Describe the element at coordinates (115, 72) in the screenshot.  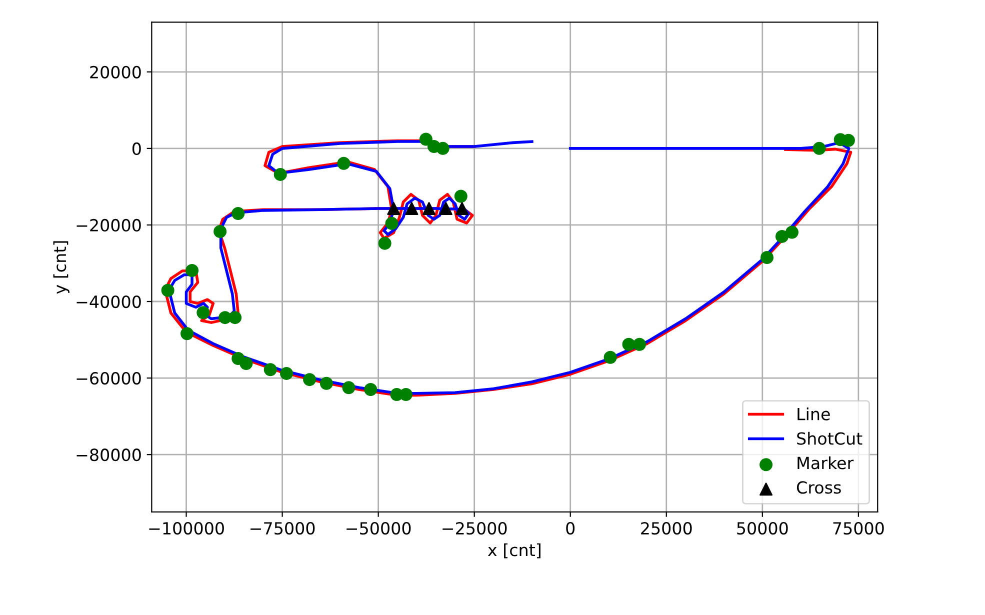
I see `y-tick-label: 20000` at that location.